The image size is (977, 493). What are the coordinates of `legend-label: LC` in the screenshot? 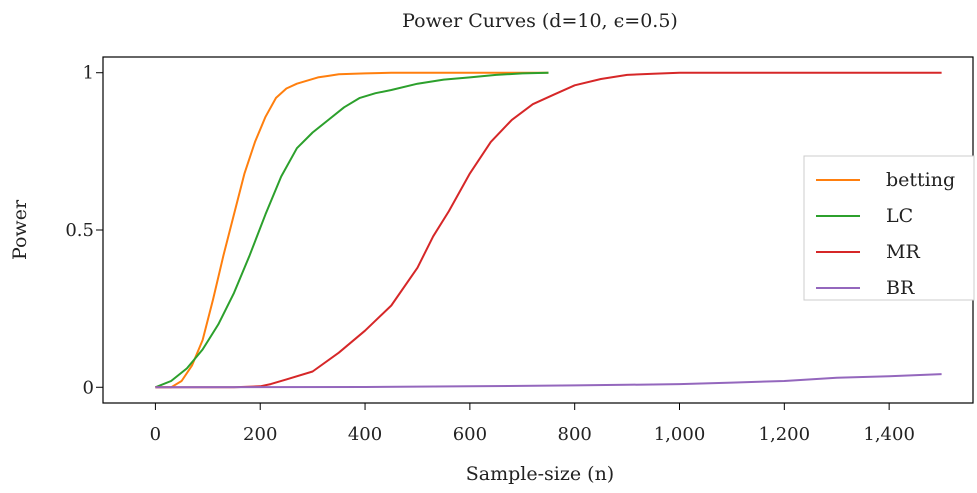 It's located at (899, 216).